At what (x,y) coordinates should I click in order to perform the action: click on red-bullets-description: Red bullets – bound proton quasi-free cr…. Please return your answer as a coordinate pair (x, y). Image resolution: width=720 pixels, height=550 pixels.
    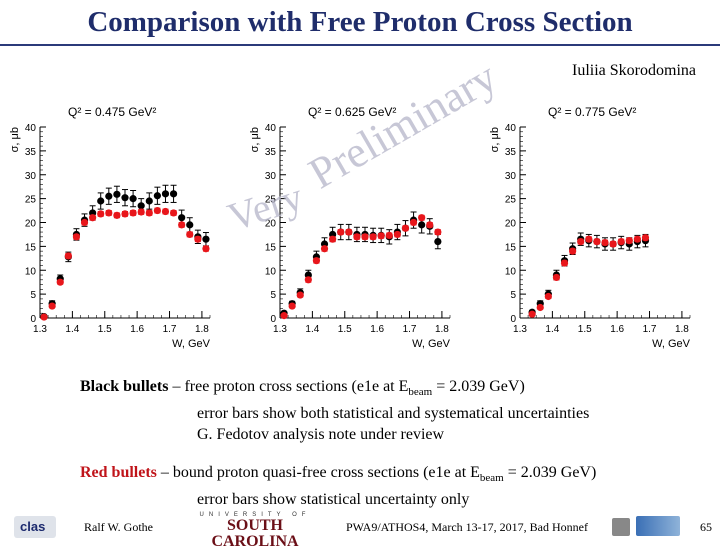
    Looking at the image, I should click on (338, 486).